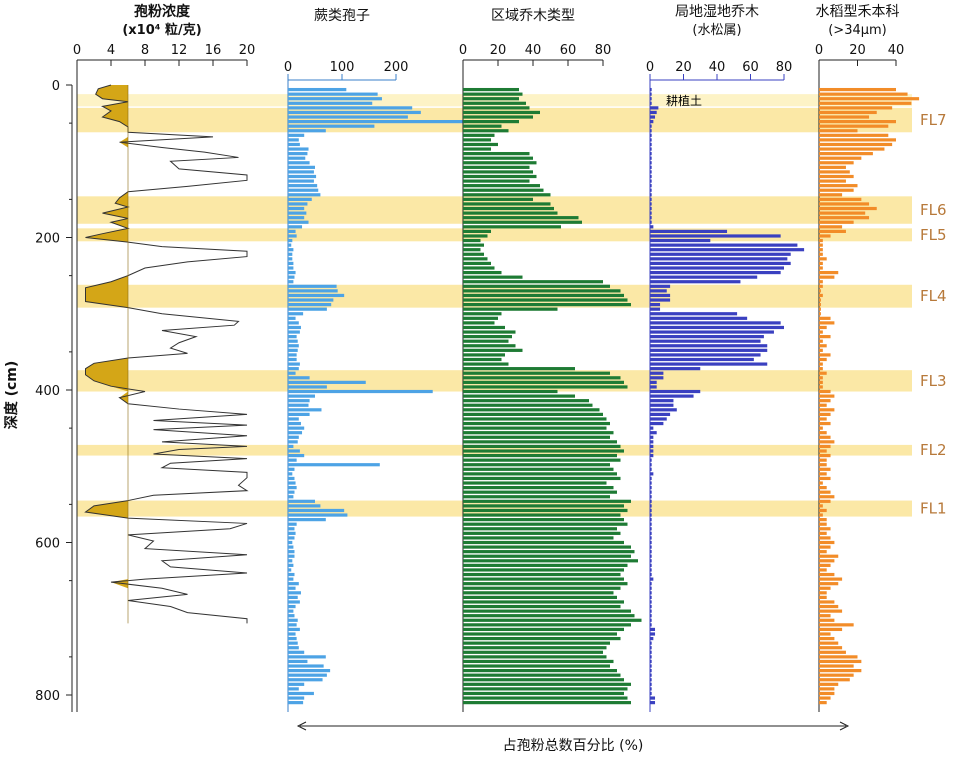 The height and width of the screenshot is (757, 953). What do you see at coordinates (819, 50) in the screenshot?
I see `x-tick-label: 0` at bounding box center [819, 50].